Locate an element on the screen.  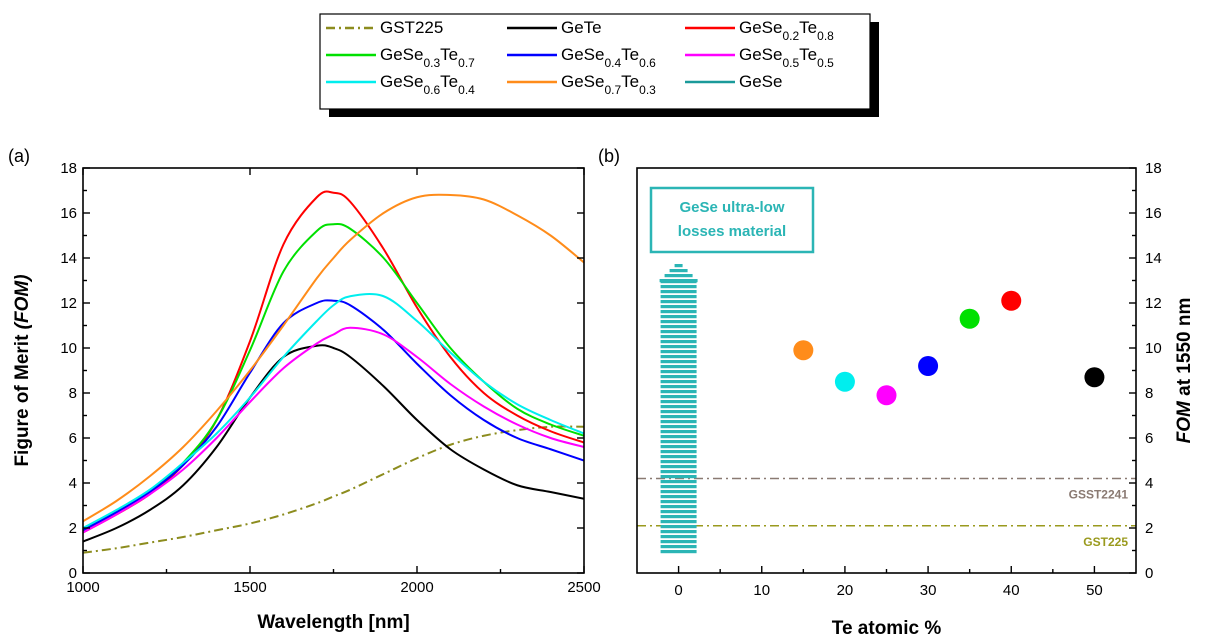
x-tick-label: 10 is located at coordinates (761, 590).